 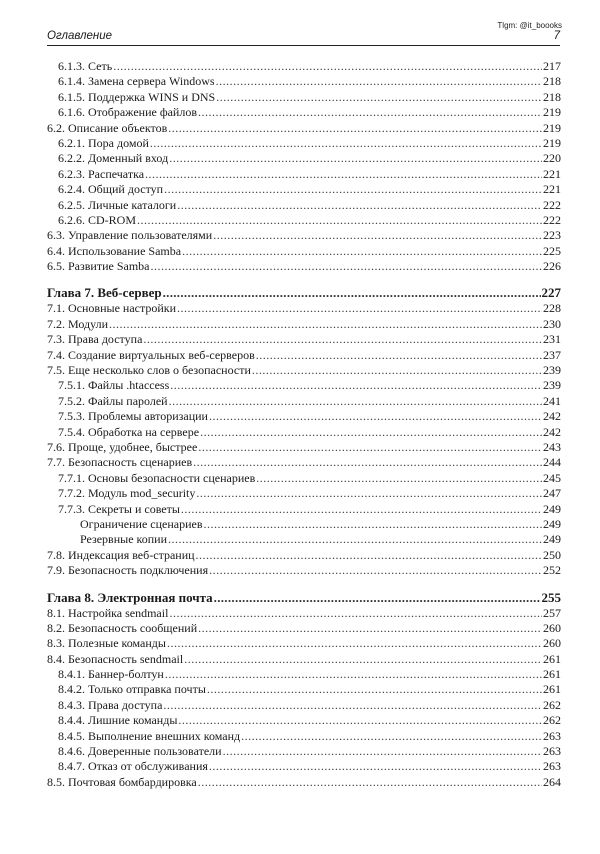 I want to click on toc-entry-page: 218, so click(x=552, y=96).